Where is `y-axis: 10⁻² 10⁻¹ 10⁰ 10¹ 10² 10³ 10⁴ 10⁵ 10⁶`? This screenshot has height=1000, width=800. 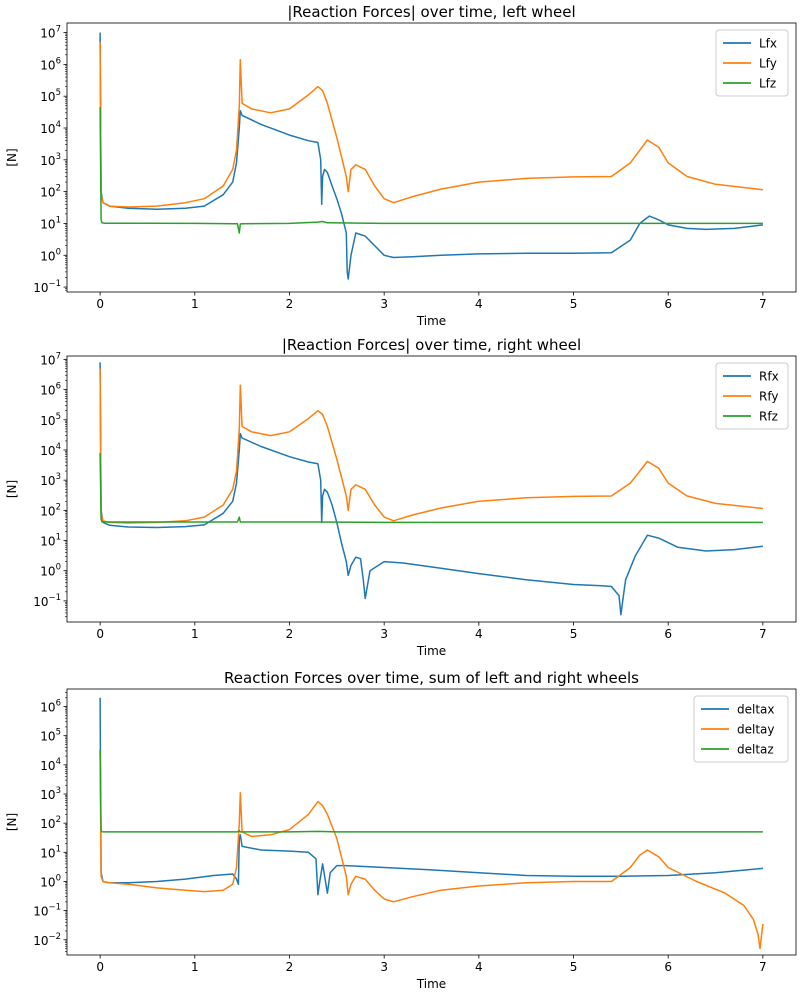
y-axis: 10⁻² 10⁻¹ 10⁰ 10¹ 10² 10³ 10⁴ 10⁵ 10⁶ is located at coordinates (50, 823).